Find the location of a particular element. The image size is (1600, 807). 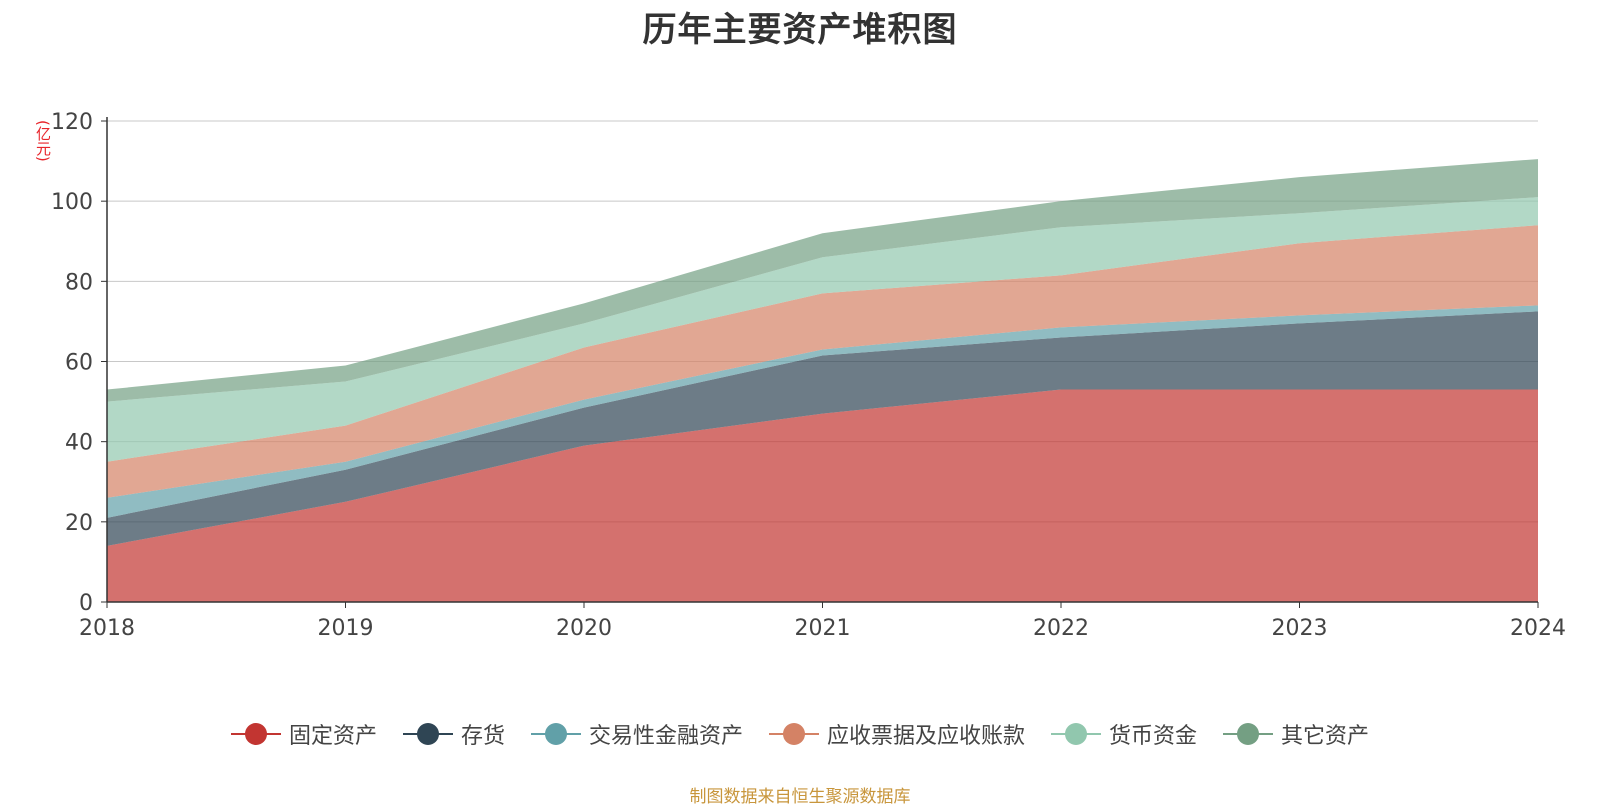

legend-item: 存货 is located at coordinates (453, 734).